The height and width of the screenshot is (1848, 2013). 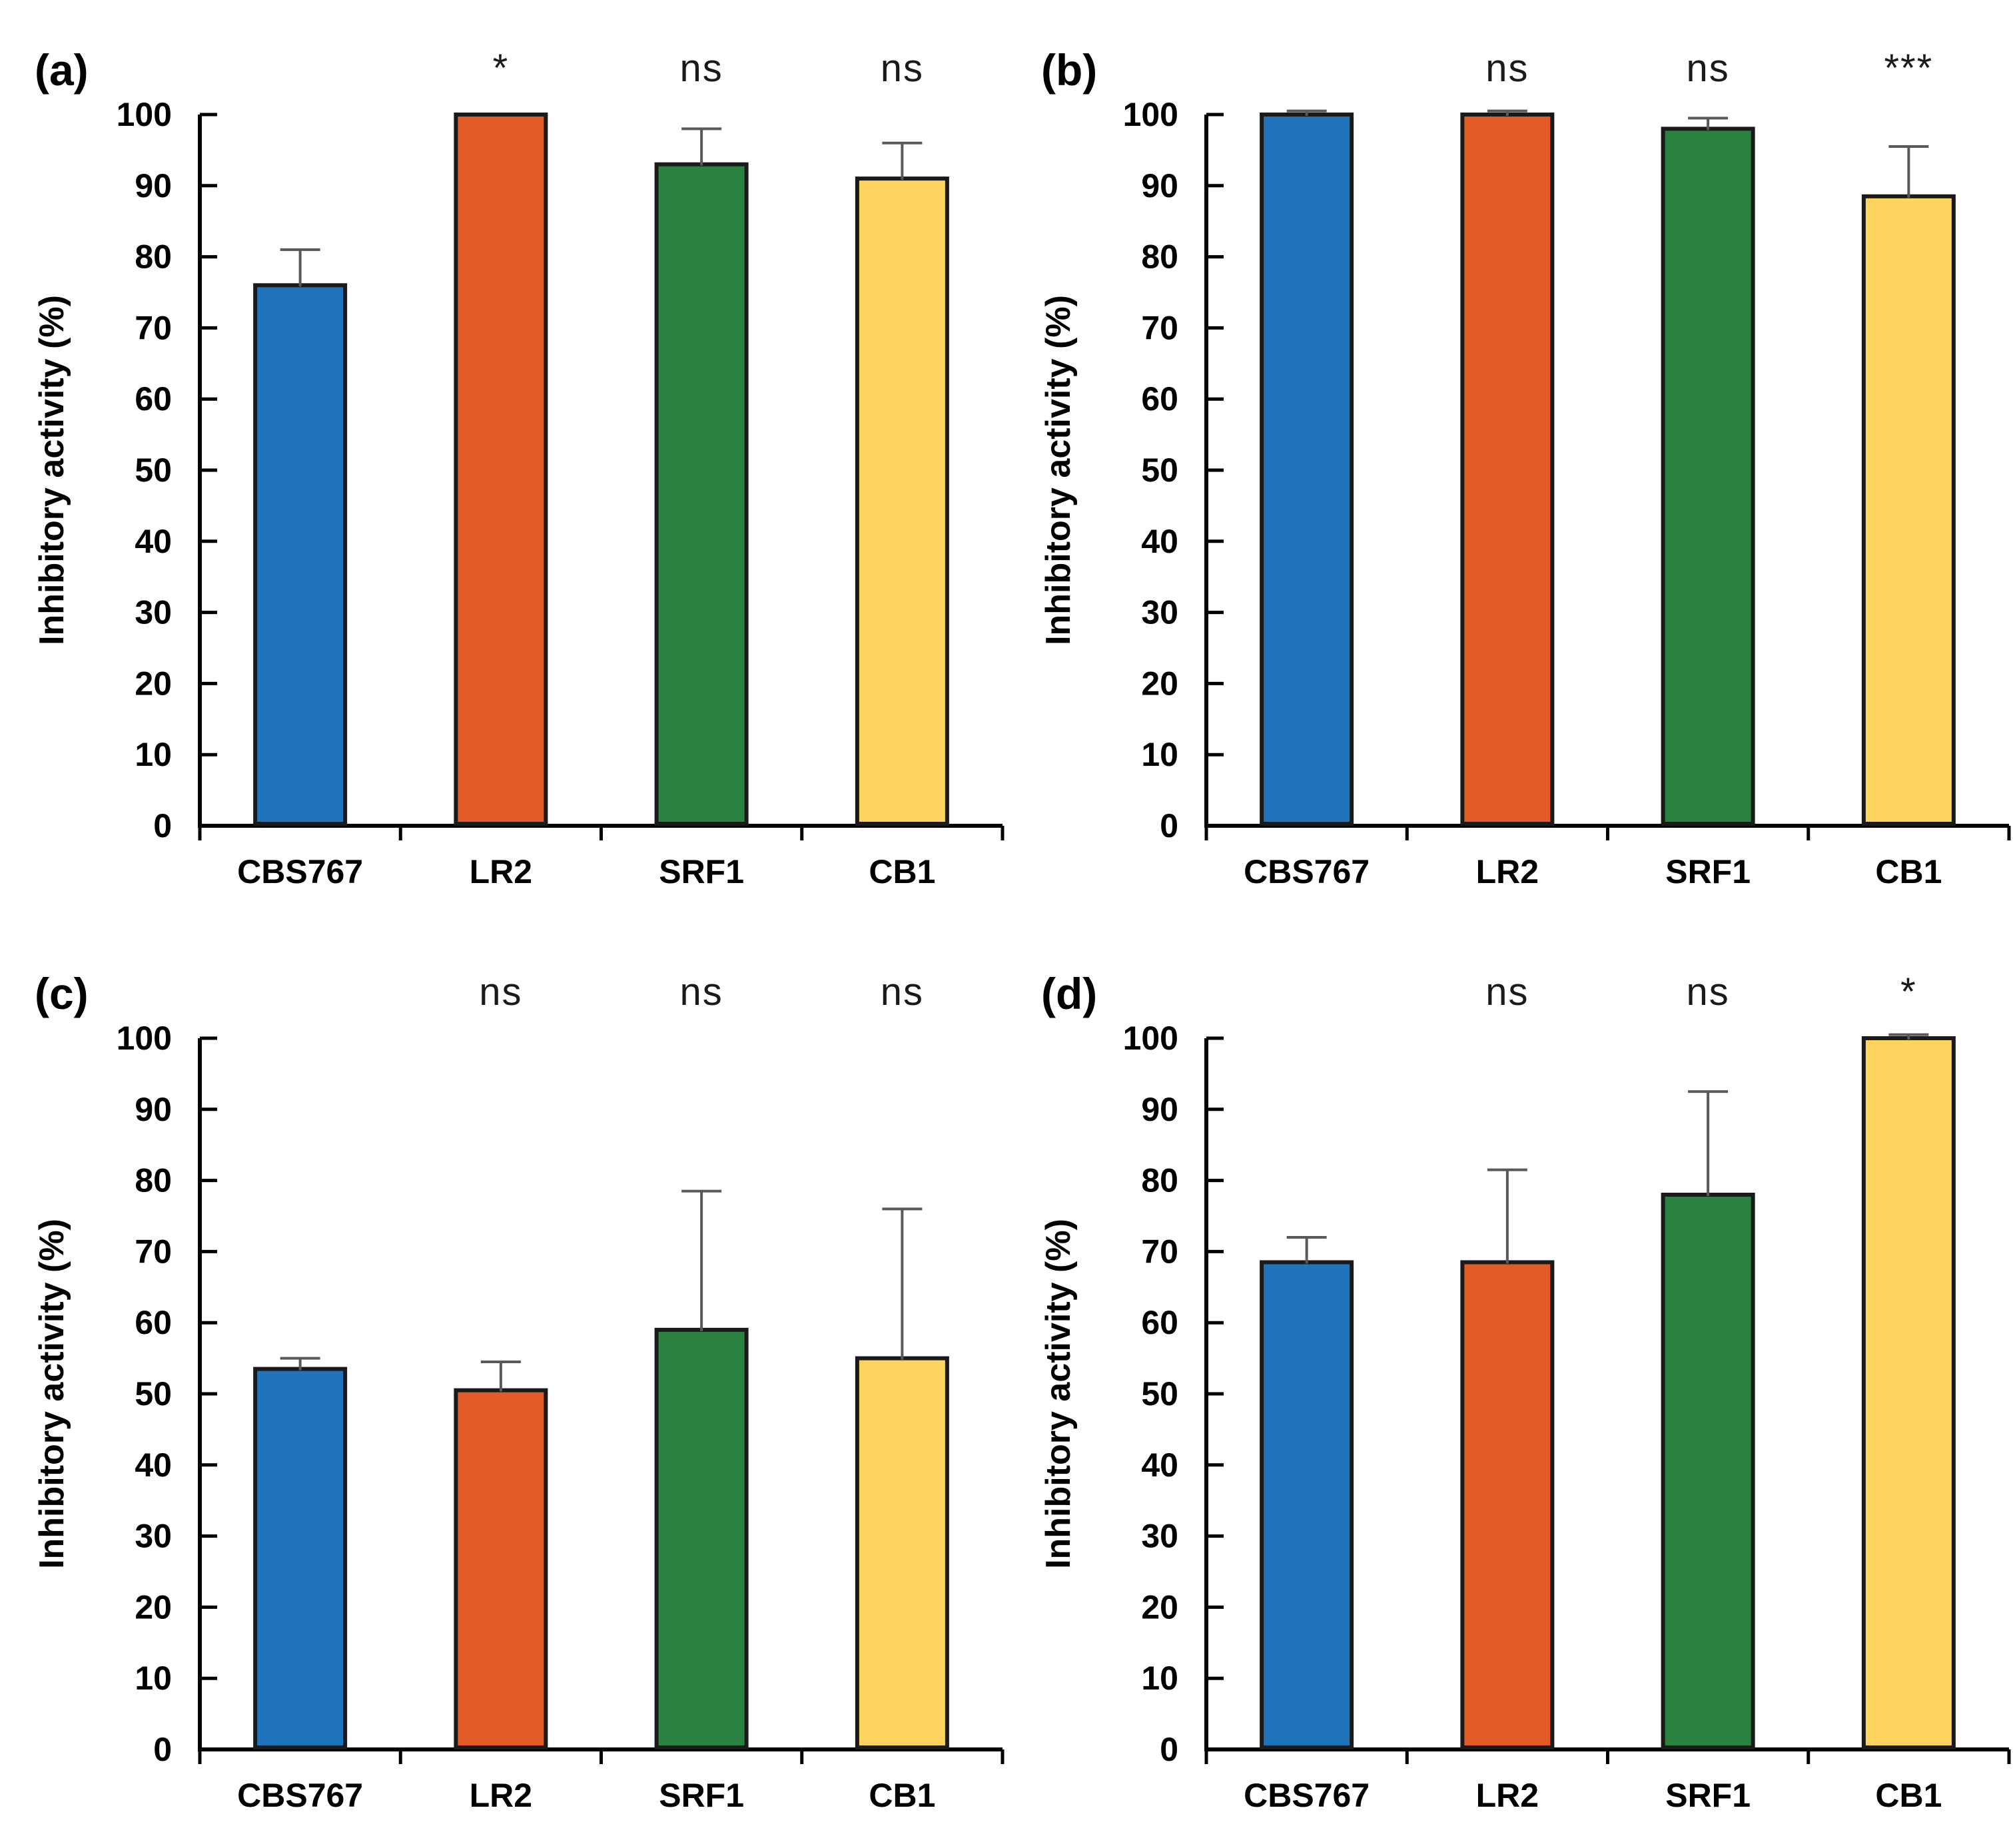 What do you see at coordinates (1909, 68) in the screenshot?
I see `significance-CB1: ***` at bounding box center [1909, 68].